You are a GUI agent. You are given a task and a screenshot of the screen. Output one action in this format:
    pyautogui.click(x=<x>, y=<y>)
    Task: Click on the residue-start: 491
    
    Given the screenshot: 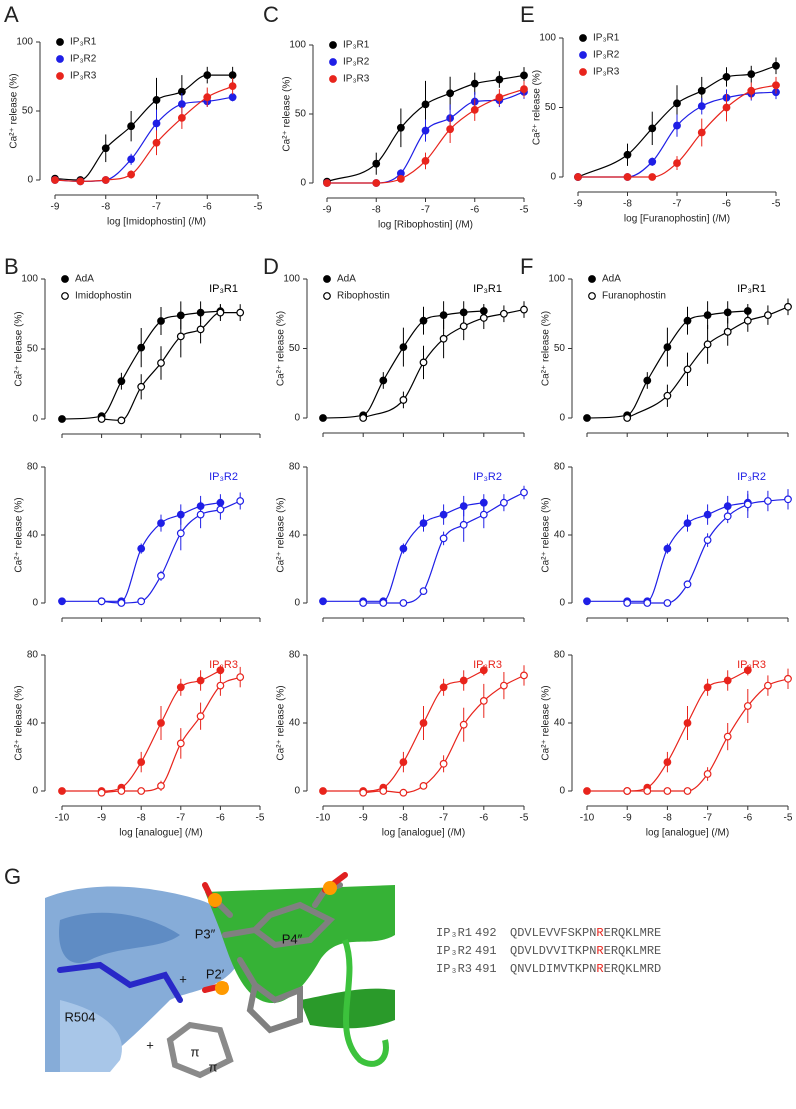 What is the action you would take?
    pyautogui.click(x=486, y=969)
    